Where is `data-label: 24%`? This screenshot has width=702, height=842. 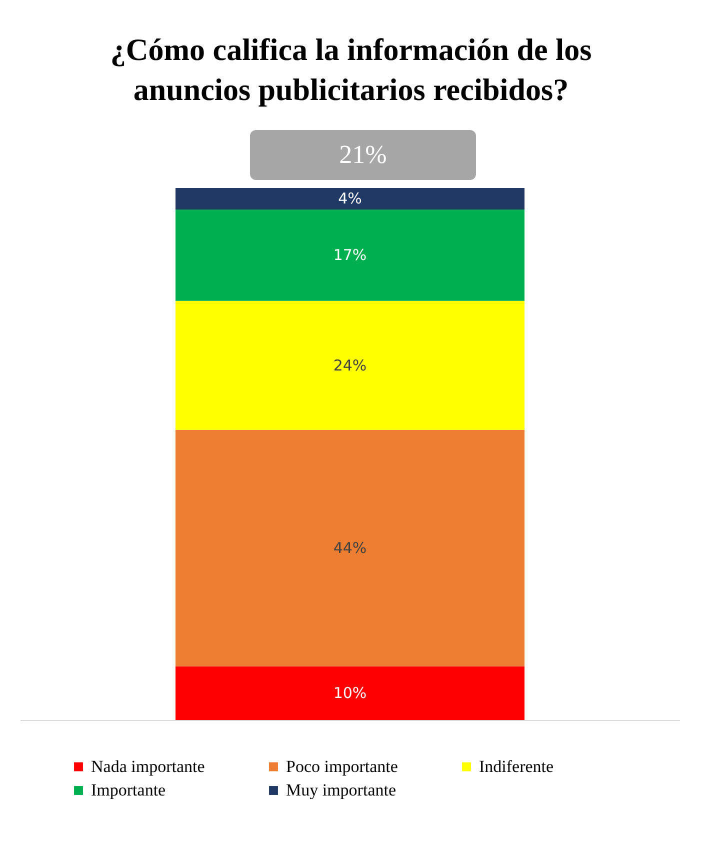
data-label: 24% is located at coordinates (350, 365).